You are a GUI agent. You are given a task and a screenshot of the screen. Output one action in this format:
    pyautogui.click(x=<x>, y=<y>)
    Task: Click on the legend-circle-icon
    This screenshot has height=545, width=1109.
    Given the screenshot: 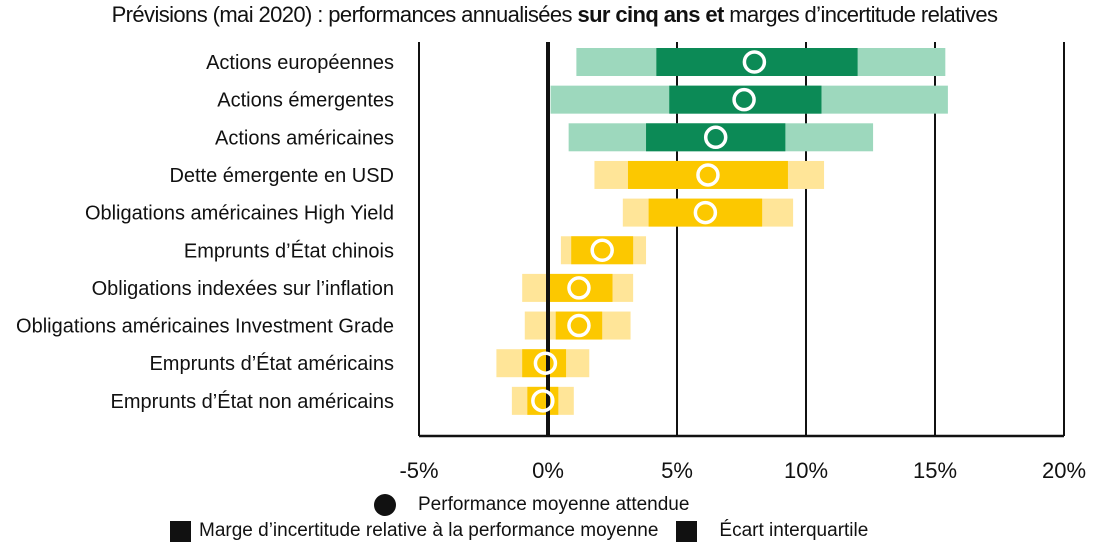 What is the action you would take?
    pyautogui.click(x=385, y=505)
    